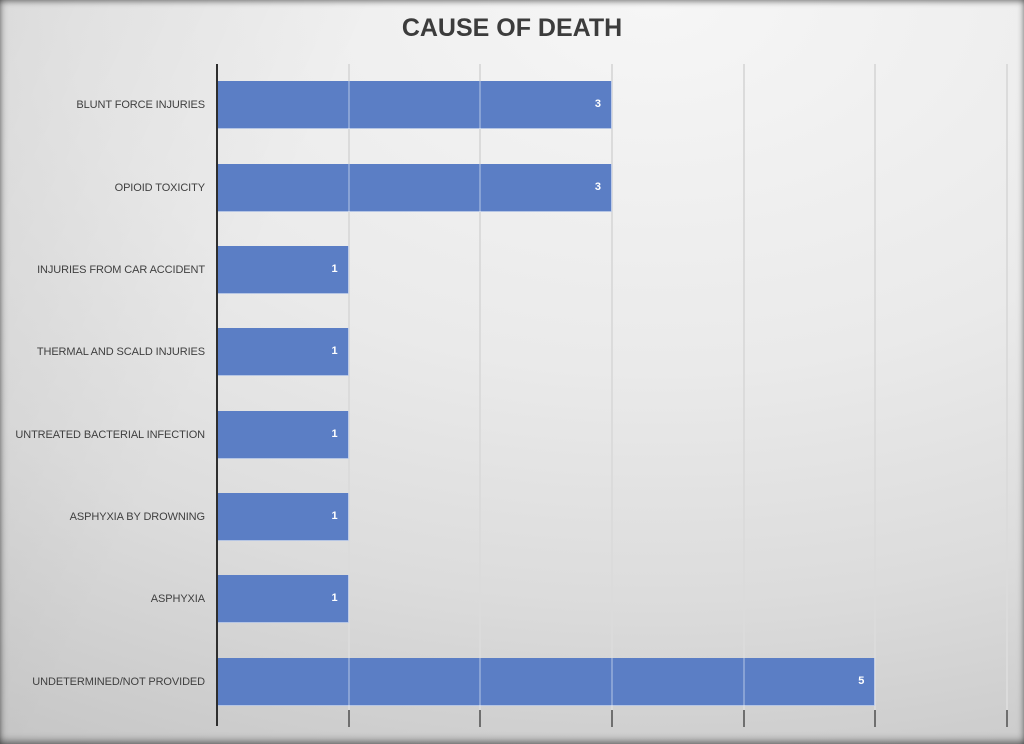  What do you see at coordinates (121, 269) in the screenshot?
I see `category-label: INJURIES FROM CAR ACCIDENT` at bounding box center [121, 269].